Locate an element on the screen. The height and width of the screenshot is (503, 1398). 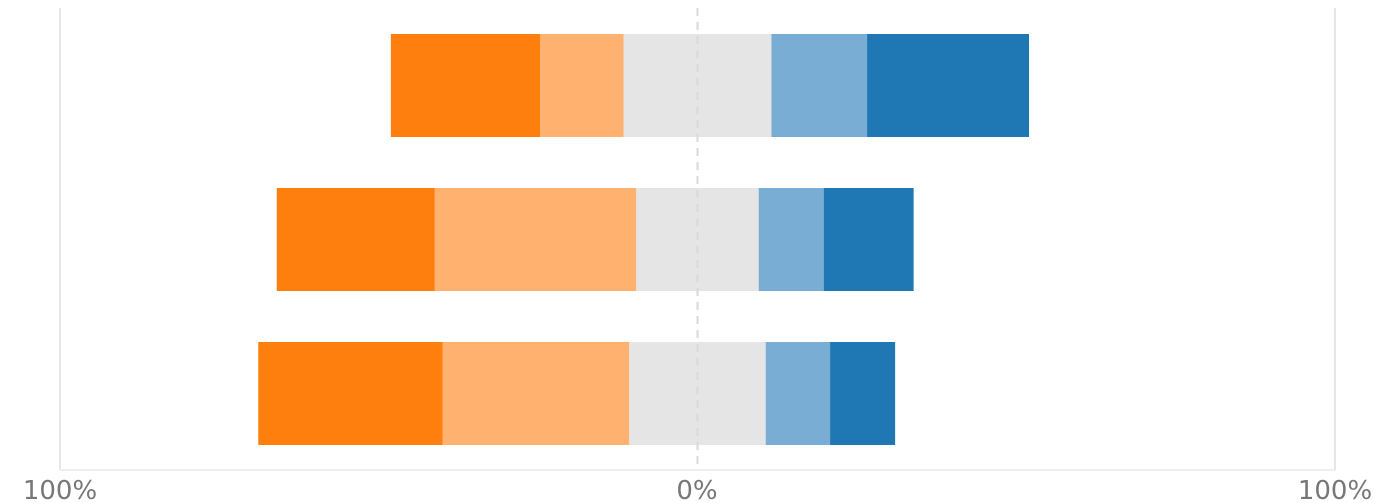
tick-label-left: 100% is located at coordinates (60, 489).